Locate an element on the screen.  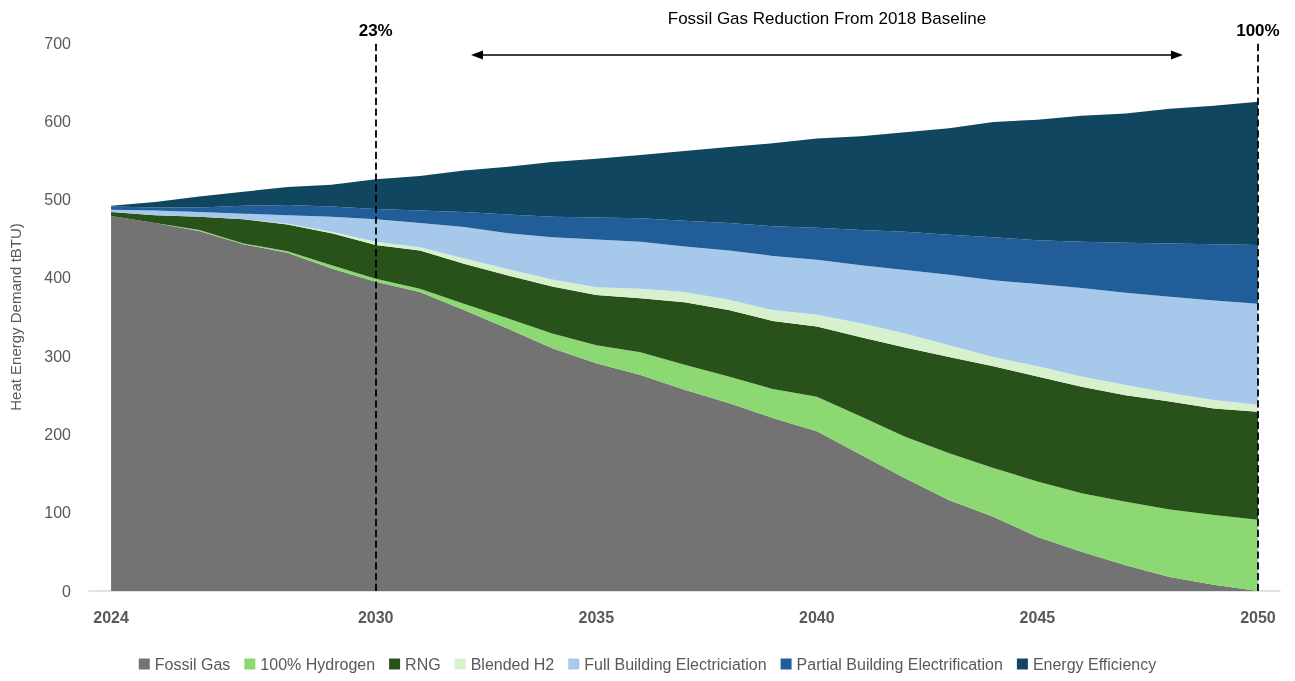
legend-label: Full Building Electriciation is located at coordinates (675, 664).